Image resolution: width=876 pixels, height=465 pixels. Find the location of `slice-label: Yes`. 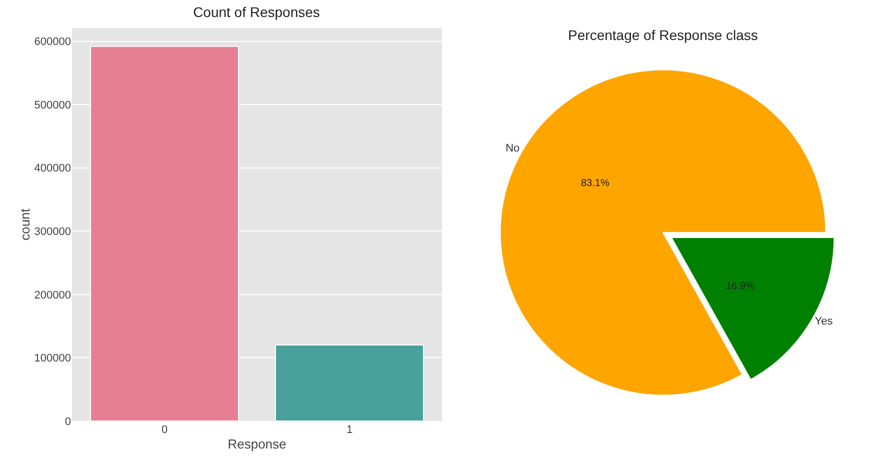

slice-label: Yes is located at coordinates (824, 321).